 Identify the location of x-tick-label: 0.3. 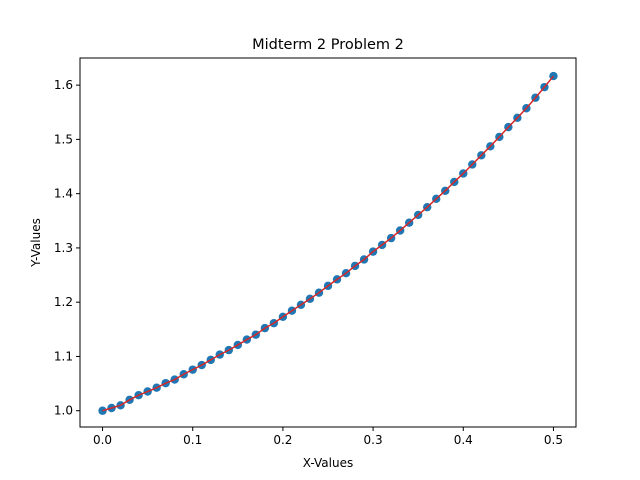
(373, 440).